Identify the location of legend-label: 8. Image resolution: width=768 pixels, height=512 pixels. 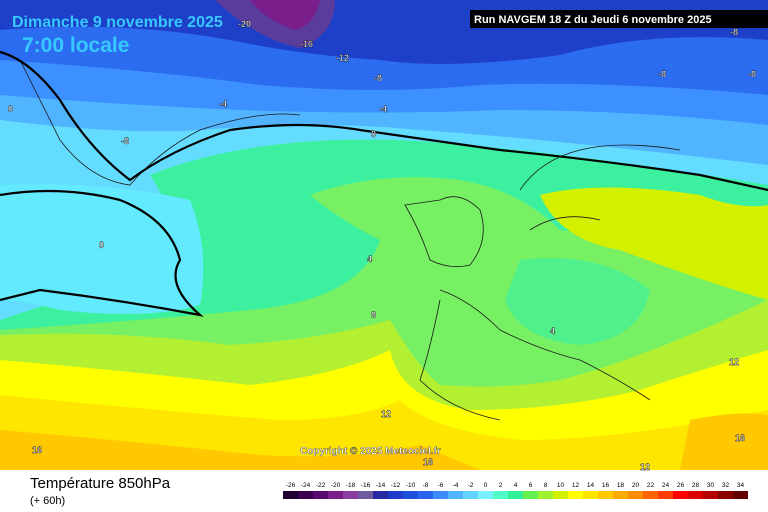
(546, 485).